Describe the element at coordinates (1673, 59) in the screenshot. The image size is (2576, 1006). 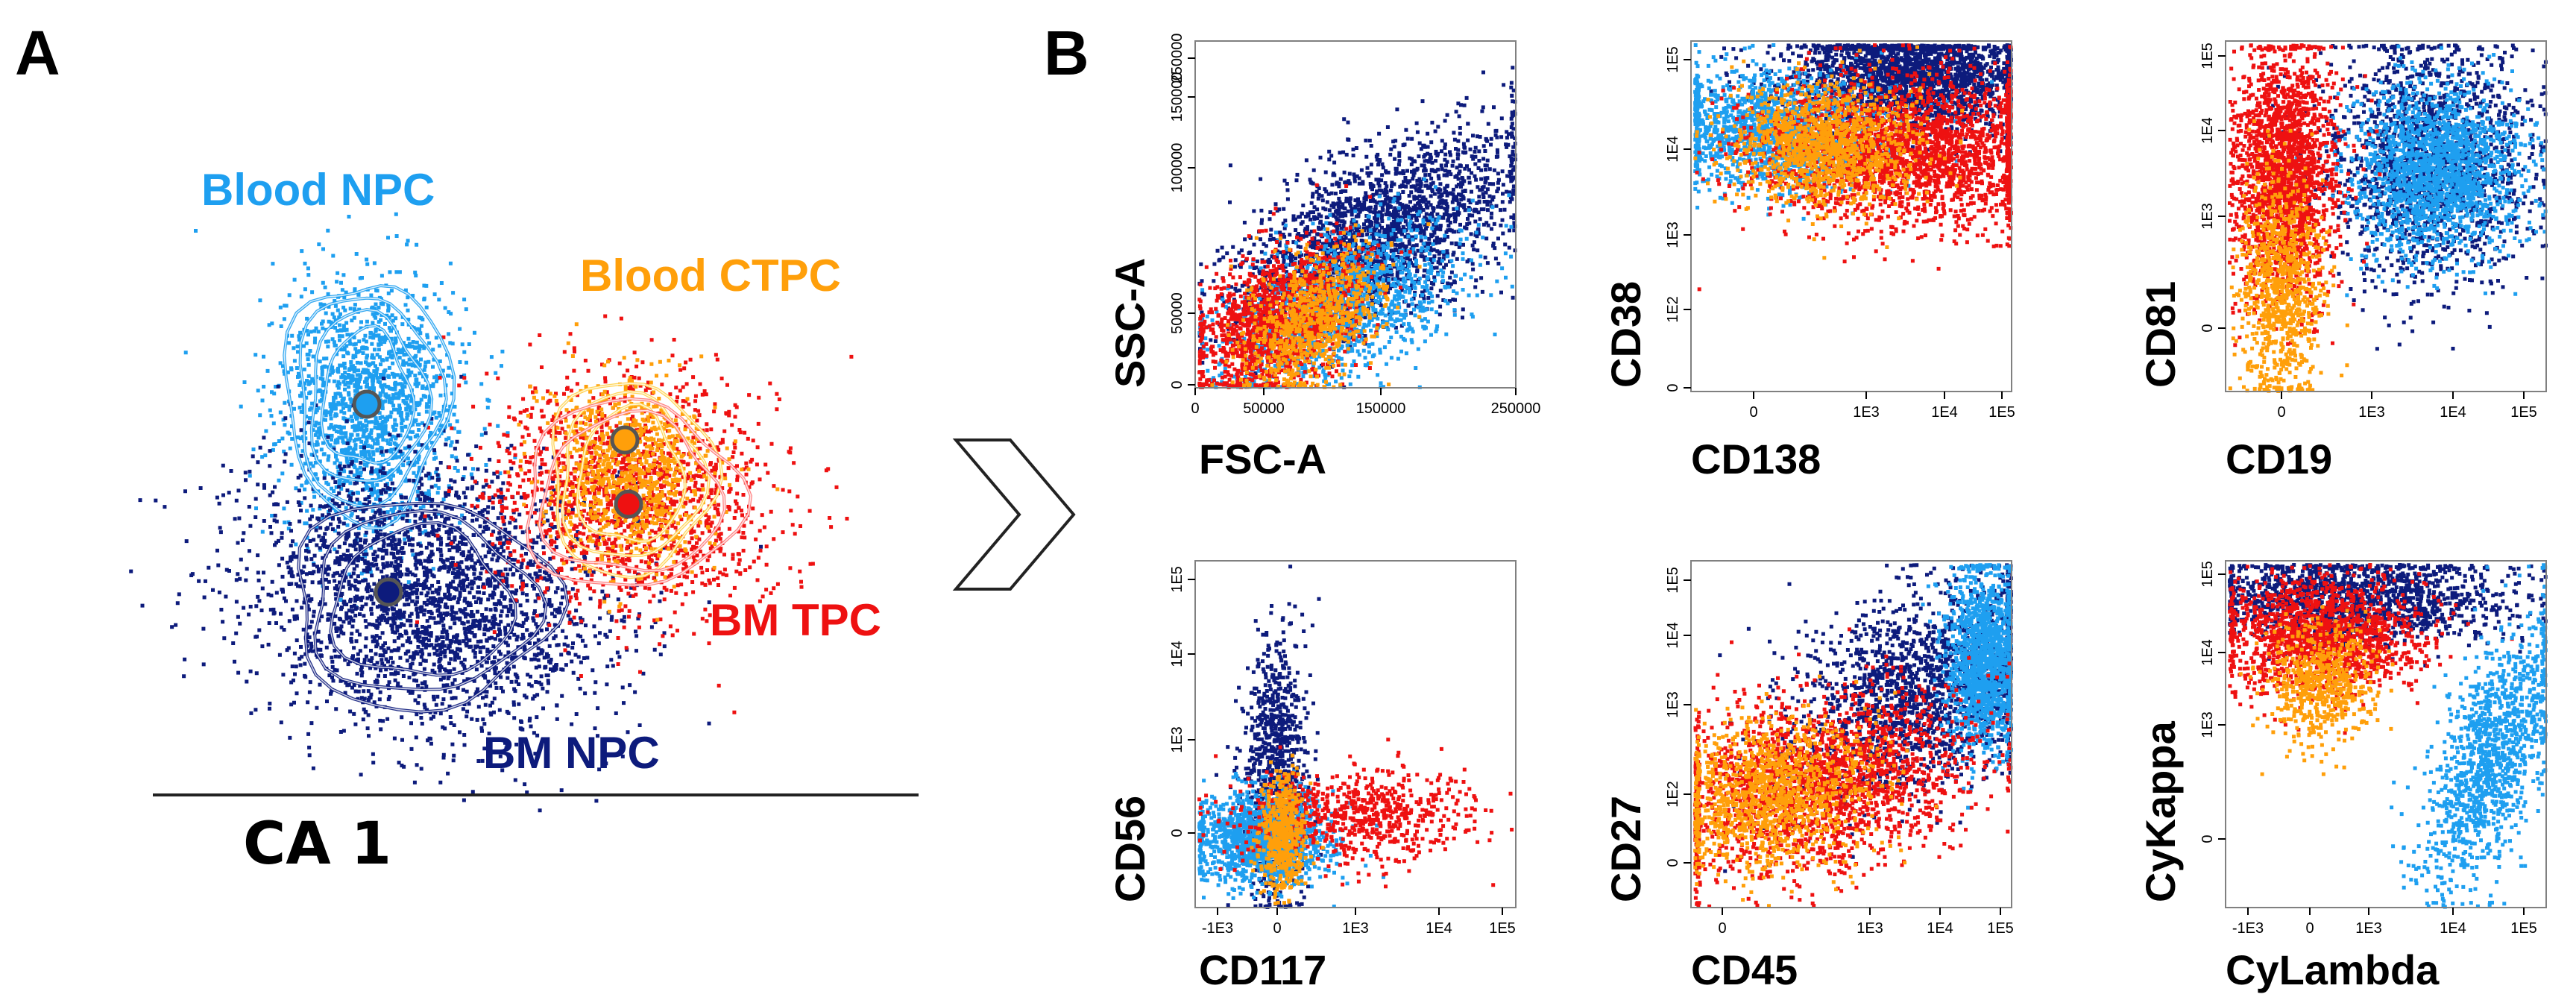
I see `plot-cd138-cd38-y-tick-label-4: 1E5` at that location.